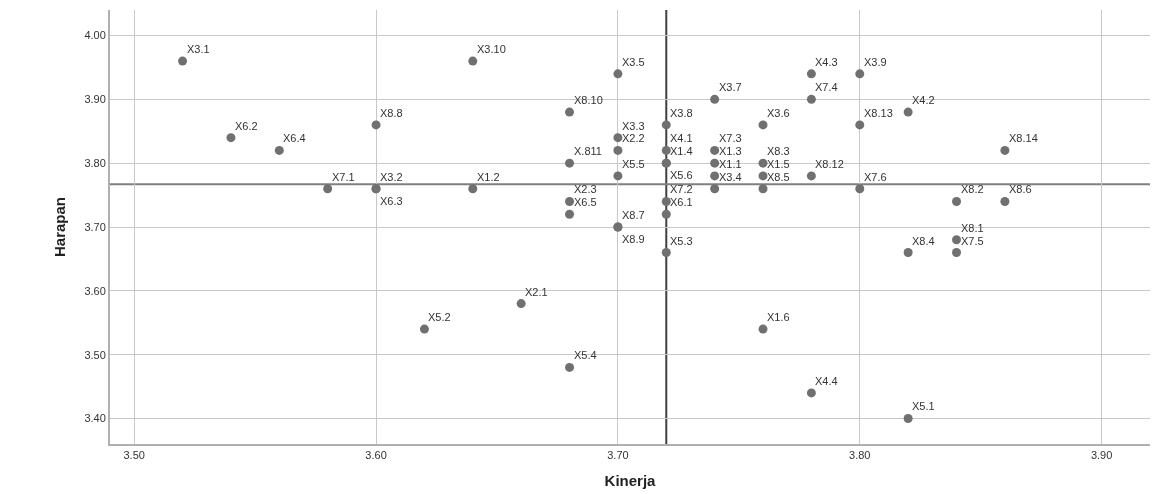 The height and width of the screenshot is (494, 1152). What do you see at coordinates (294, 138) in the screenshot?
I see `annotation: X6.4` at bounding box center [294, 138].